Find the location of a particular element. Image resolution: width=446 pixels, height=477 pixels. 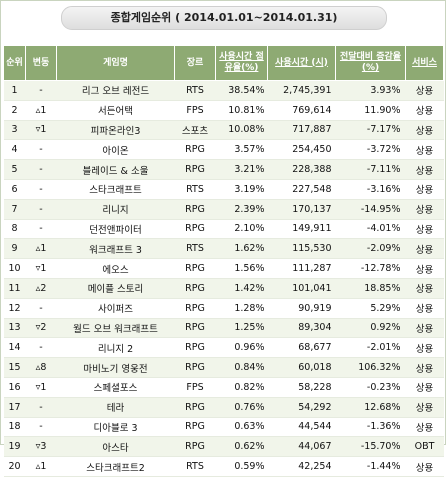

share-cell: 1.25% is located at coordinates (241, 328).